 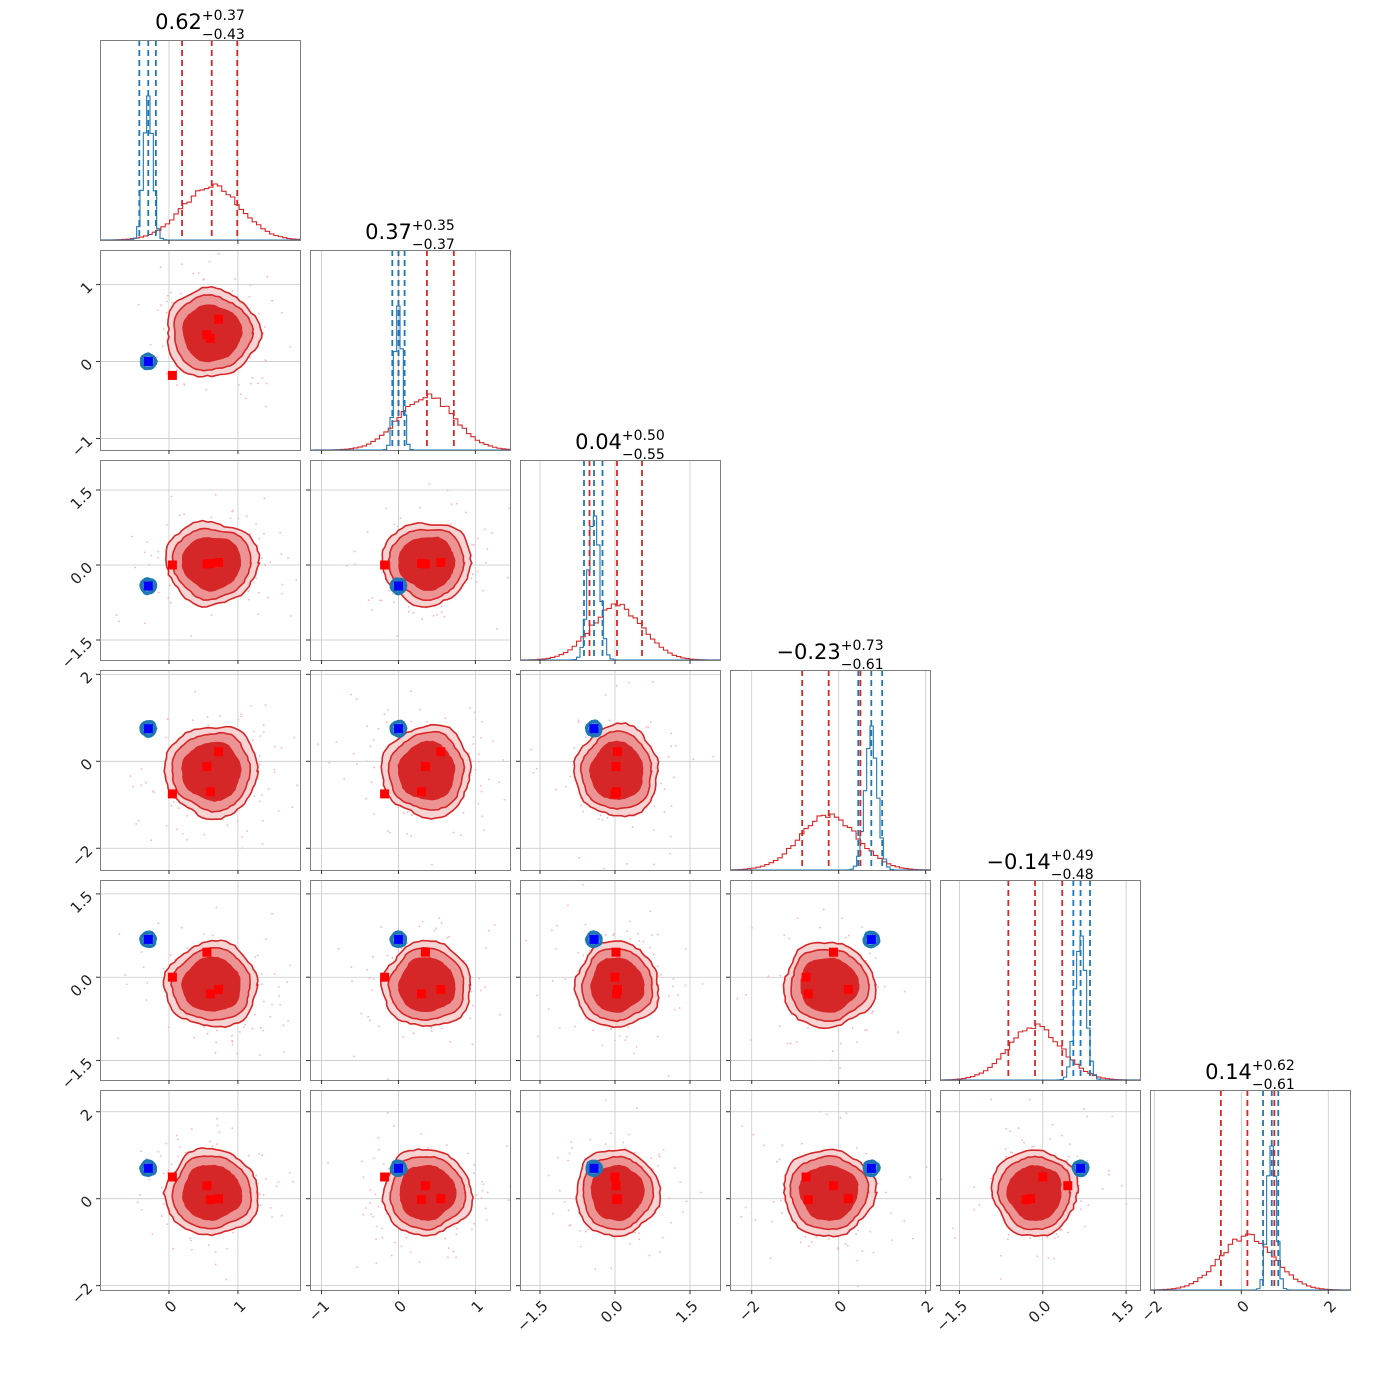 I want to click on y-tick-label: 2, so click(x=86, y=1114).